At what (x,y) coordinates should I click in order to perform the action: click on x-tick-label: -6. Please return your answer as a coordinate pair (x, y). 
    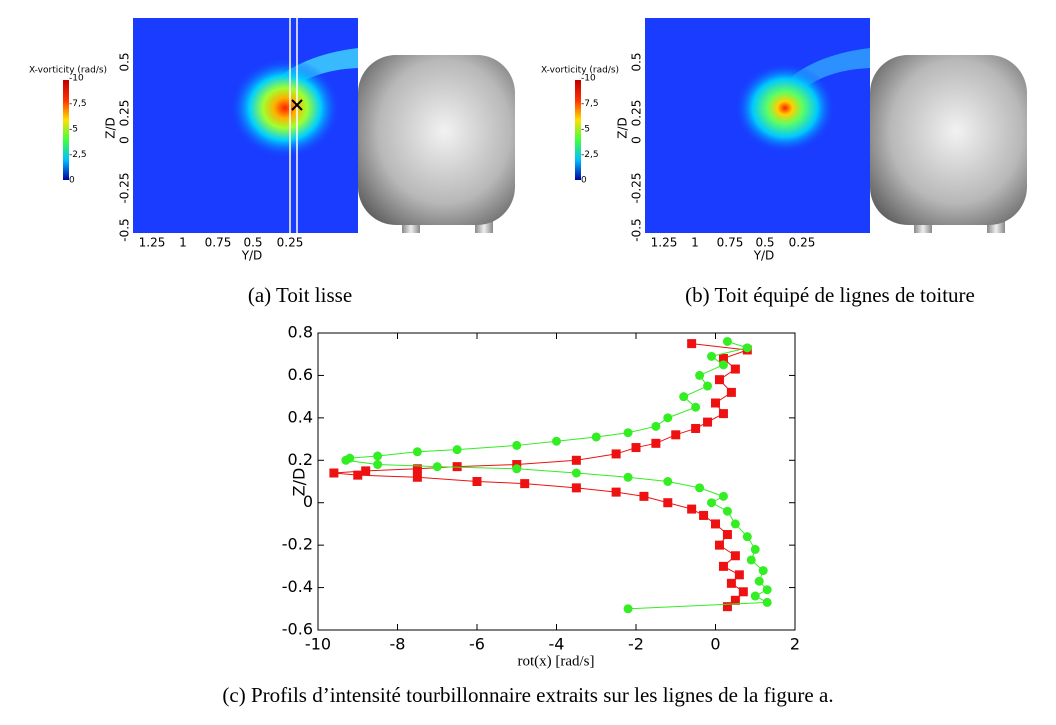
    Looking at the image, I should click on (477, 644).